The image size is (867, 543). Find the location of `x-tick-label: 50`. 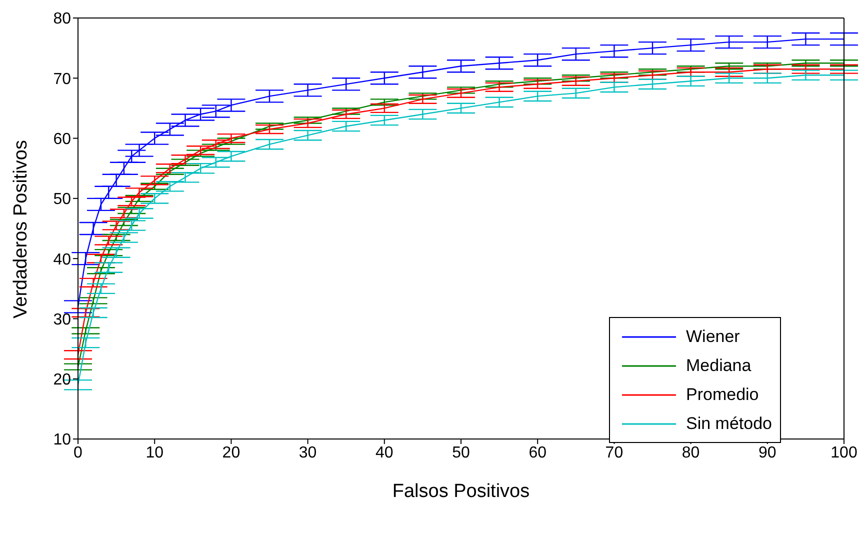

x-tick-label: 50 is located at coordinates (461, 453).